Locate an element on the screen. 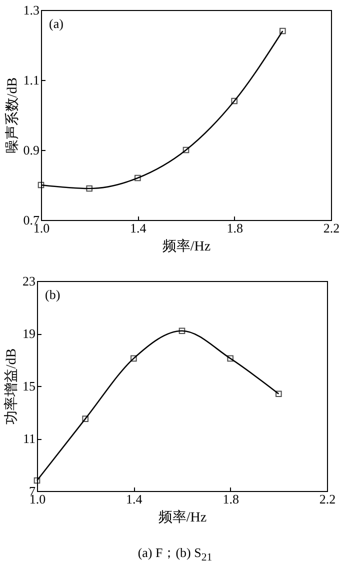 This screenshot has height=567, width=350. y-tick-label: 23 is located at coordinates (29, 281).